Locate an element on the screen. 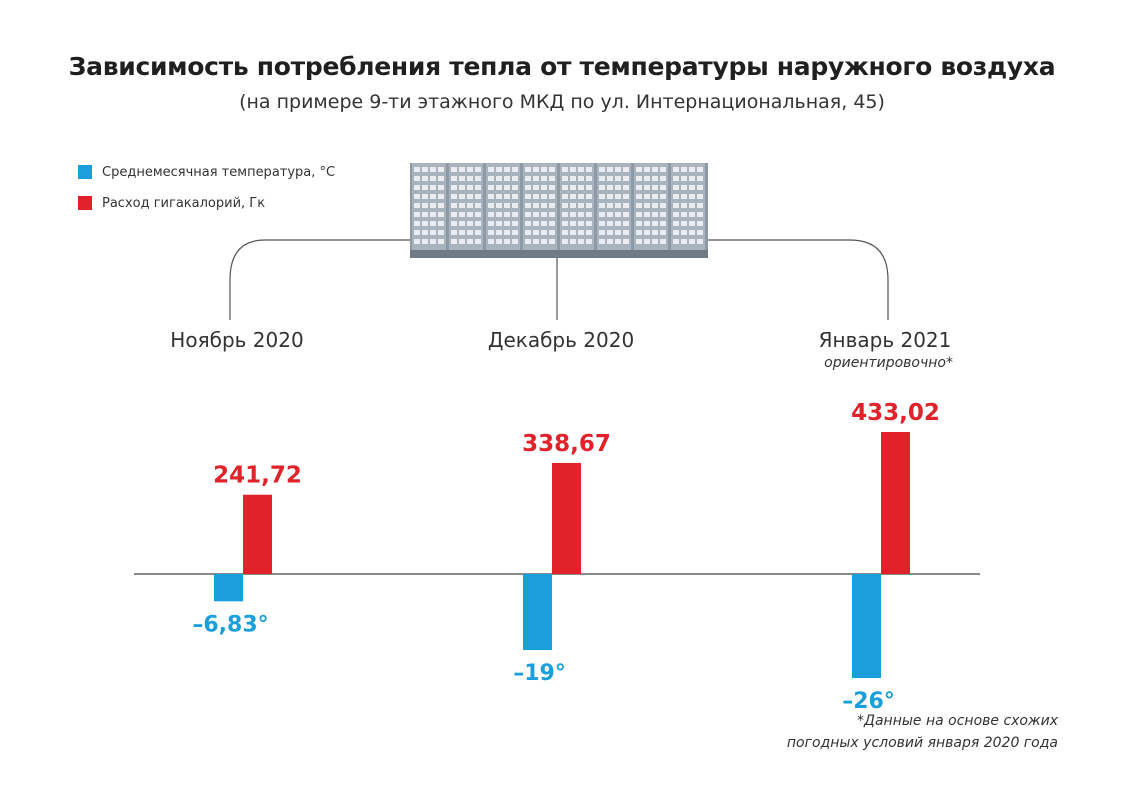 The height and width of the screenshot is (795, 1124). connector-line-right is located at coordinates (798, 279).